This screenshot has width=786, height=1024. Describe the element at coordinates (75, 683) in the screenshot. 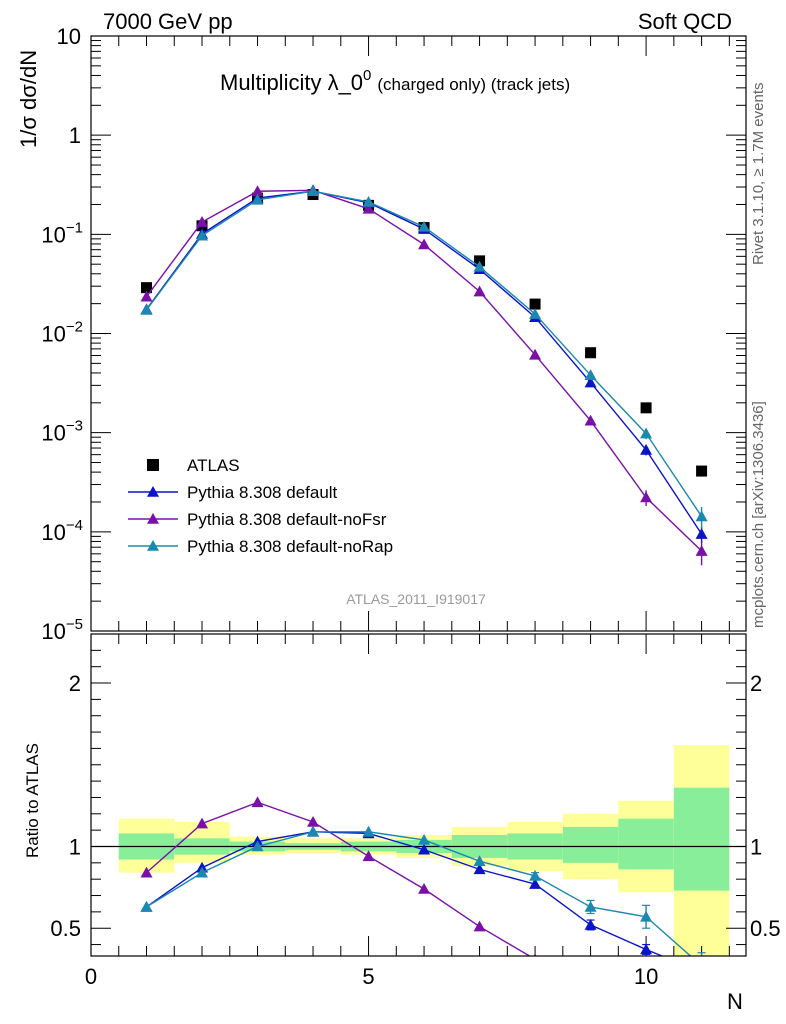

I see `lower-y-tick-label: 2` at that location.